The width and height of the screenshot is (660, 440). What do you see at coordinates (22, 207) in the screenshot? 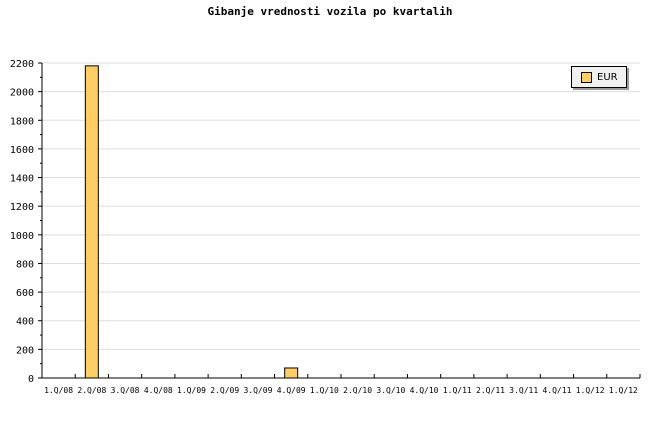
I see `y-tick-label: 1200` at bounding box center [22, 207].